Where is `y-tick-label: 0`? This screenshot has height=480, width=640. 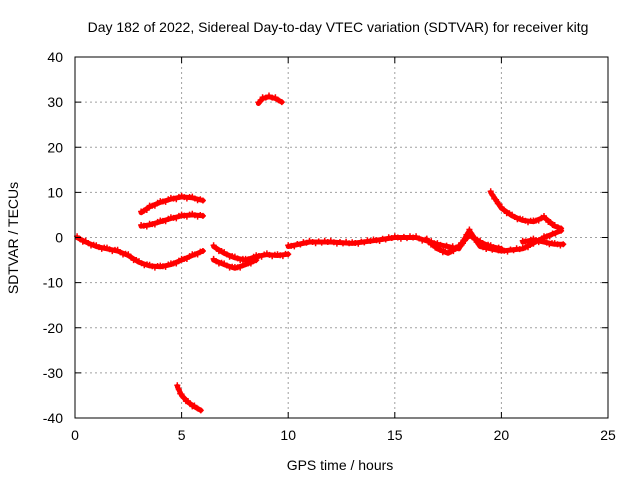
y-tick-label: 0 is located at coordinates (59, 238).